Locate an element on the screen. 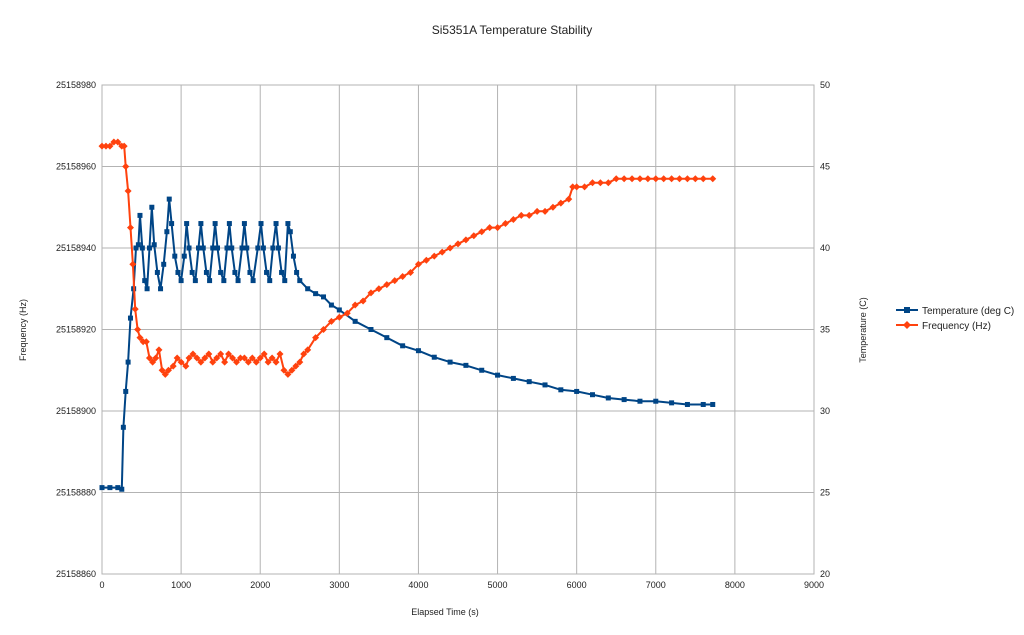 The width and height of the screenshot is (1024, 635). y-right-tick-label: 40 is located at coordinates (825, 248).